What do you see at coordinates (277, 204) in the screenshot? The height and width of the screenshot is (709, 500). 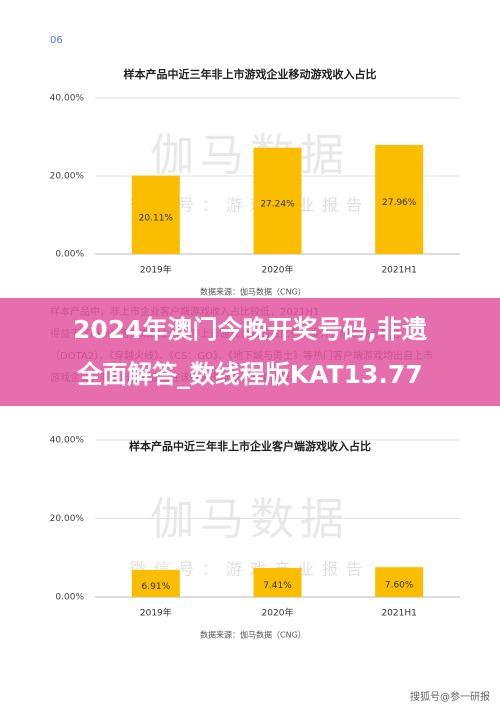 I see `value-label: 27.24%` at bounding box center [277, 204].